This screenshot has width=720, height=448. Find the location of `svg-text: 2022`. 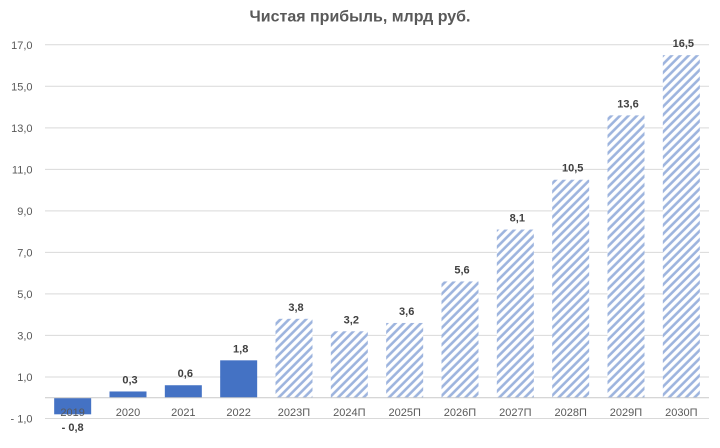

svg-text: 2022 is located at coordinates (238, 413).